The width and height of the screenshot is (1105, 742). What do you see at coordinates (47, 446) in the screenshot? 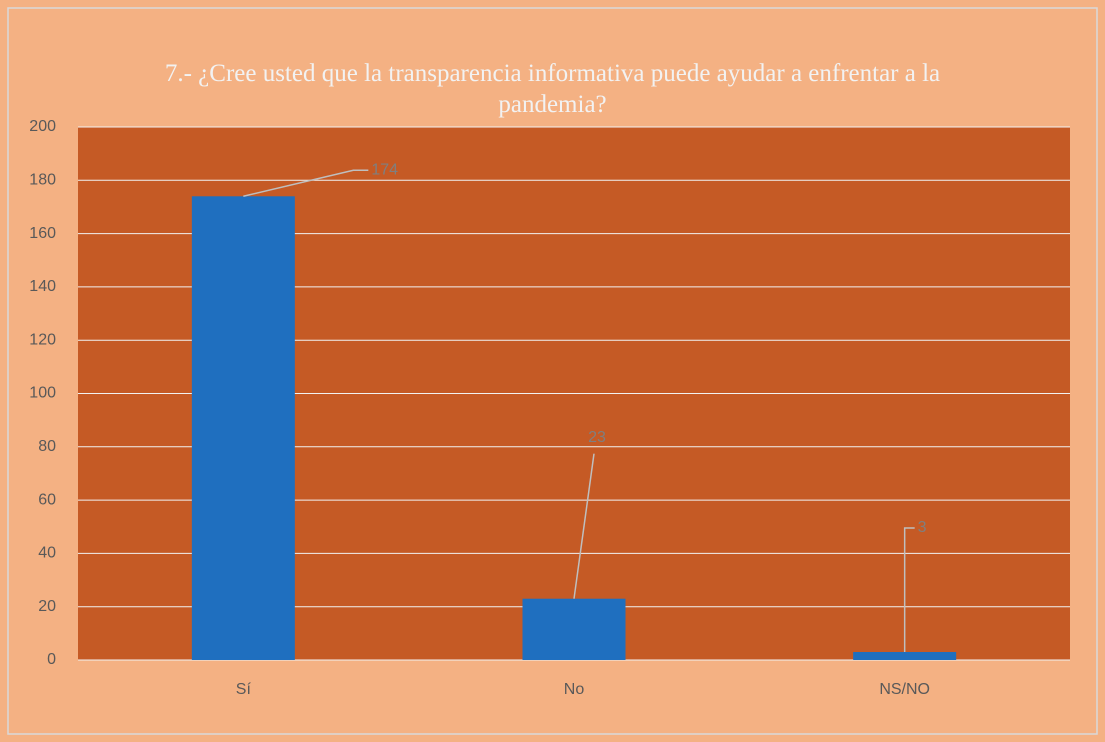
I see `y-tick-label: 80` at bounding box center [47, 446].